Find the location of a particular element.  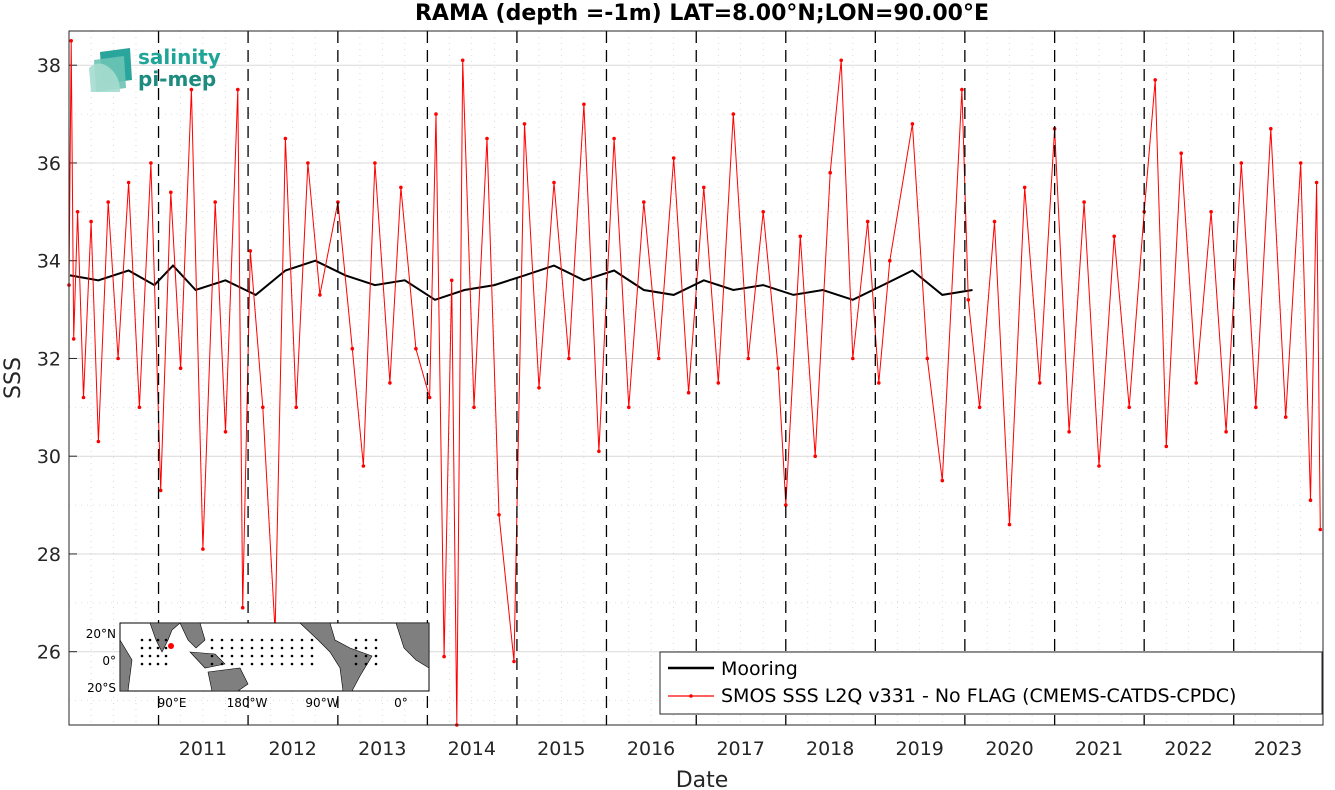

inset-lon-90w: 90°W is located at coordinates (321, 703).